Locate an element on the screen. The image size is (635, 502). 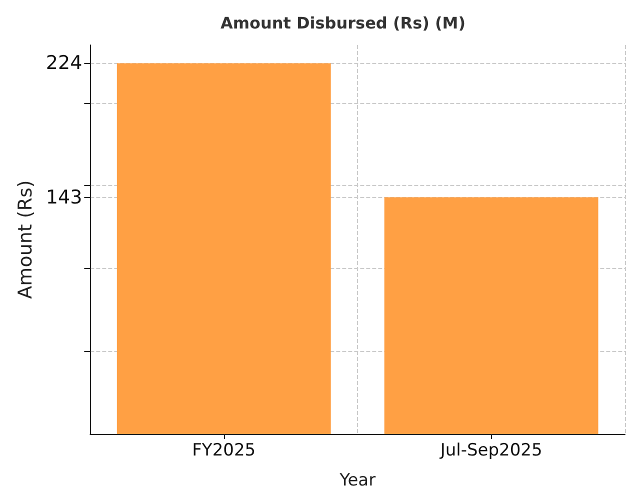
chart-title: Amount Disbursed (Rs) (M) is located at coordinates (343, 23).